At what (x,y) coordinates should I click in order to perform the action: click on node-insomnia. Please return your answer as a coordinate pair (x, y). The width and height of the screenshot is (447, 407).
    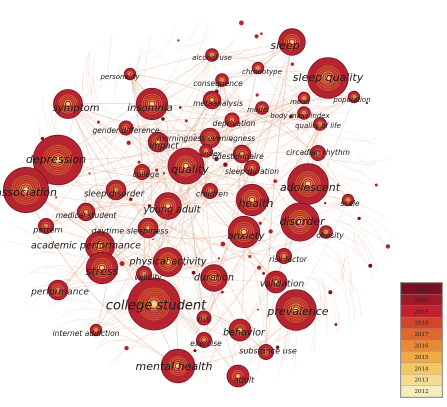
    Looking at the image, I should click on (152, 104).